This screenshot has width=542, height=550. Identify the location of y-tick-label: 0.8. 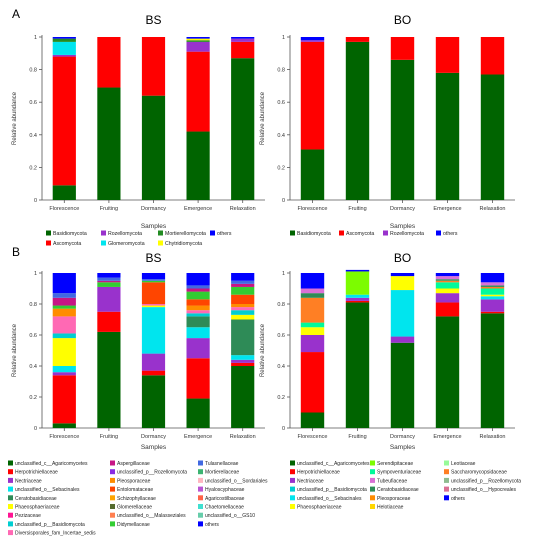
(33, 71).